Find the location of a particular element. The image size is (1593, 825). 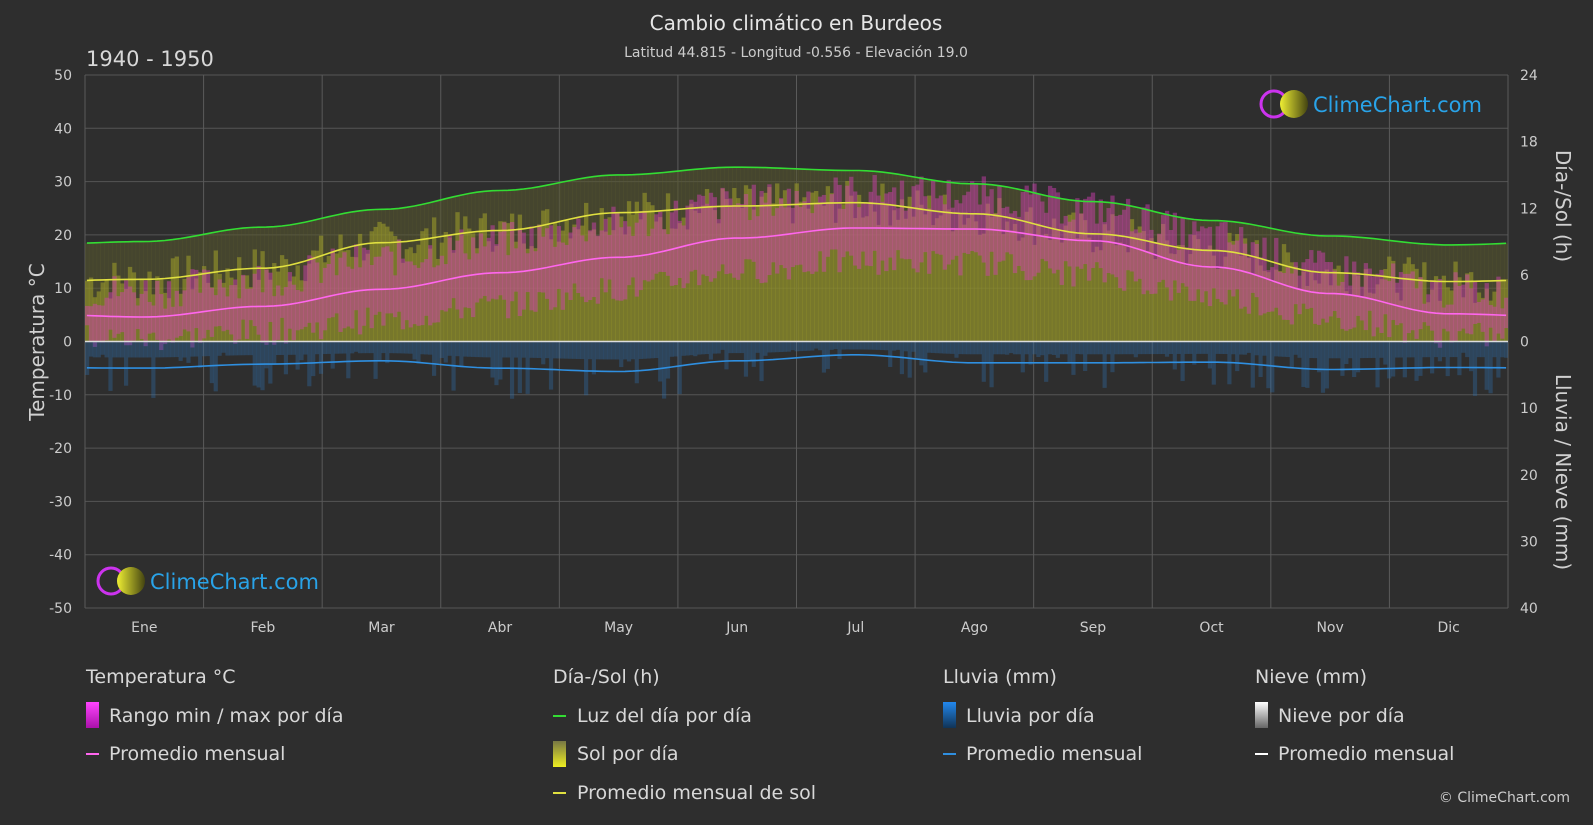

x-tick-label: Dic is located at coordinates (1449, 628).